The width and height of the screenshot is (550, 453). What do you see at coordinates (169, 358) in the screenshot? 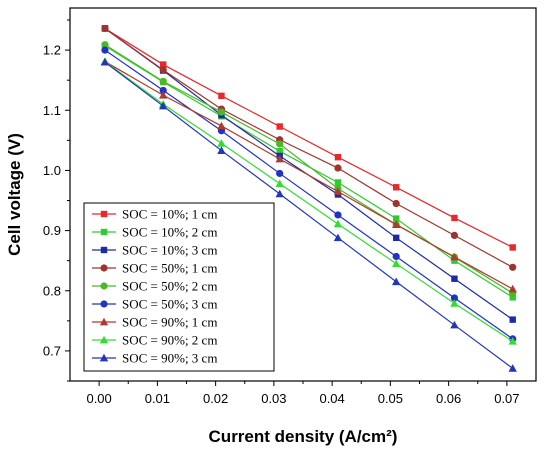
I see `legend-label: SOC = 90%; 3 cm` at bounding box center [169, 358].